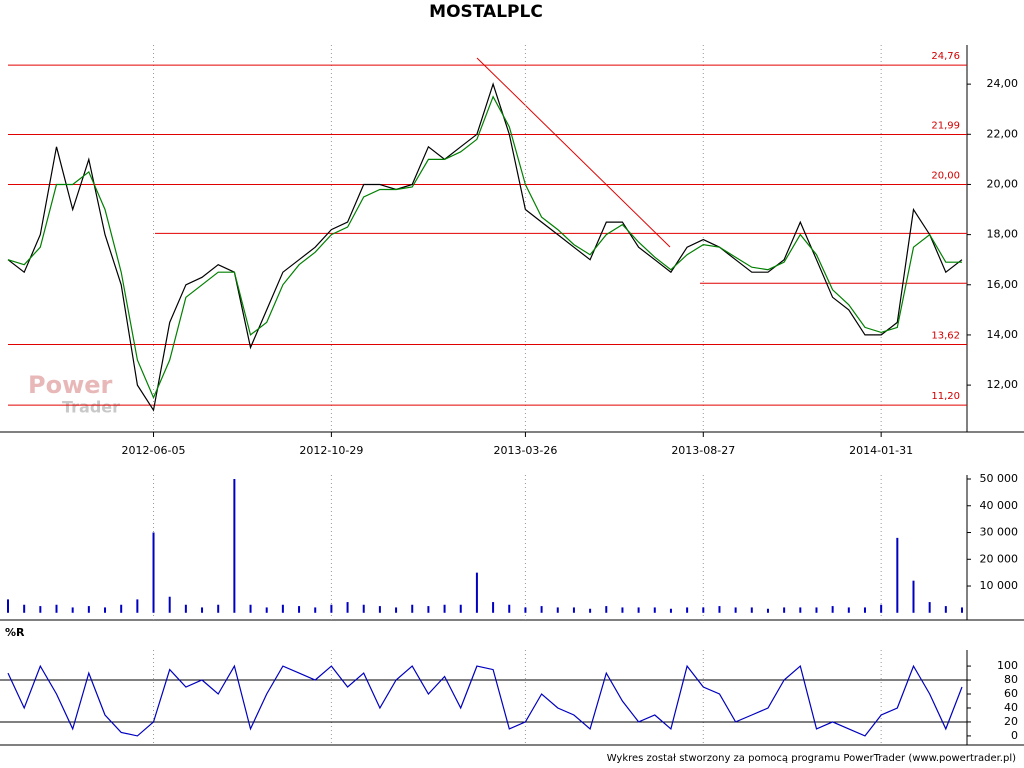 The width and height of the screenshot is (1024, 768). What do you see at coordinates (70, 385) in the screenshot?
I see `watermark: Power` at bounding box center [70, 385].